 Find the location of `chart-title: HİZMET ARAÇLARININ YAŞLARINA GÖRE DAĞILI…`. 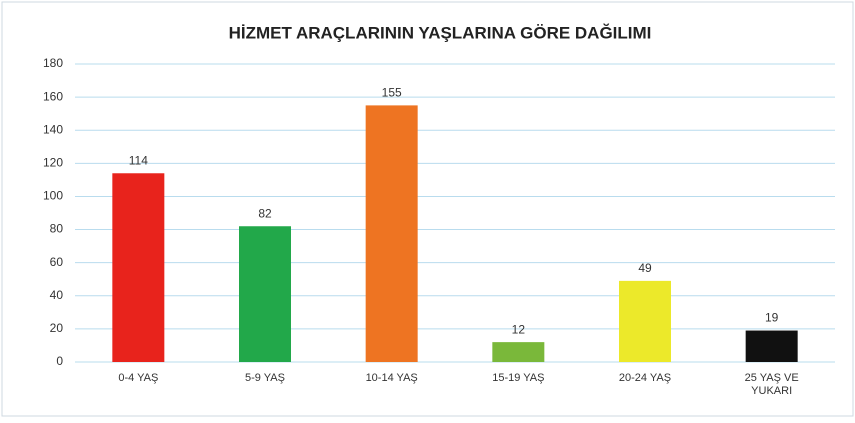

chart-title: HİZMET ARAÇLARININ YAŞLARINA GÖRE DAĞILI… is located at coordinates (440, 32).